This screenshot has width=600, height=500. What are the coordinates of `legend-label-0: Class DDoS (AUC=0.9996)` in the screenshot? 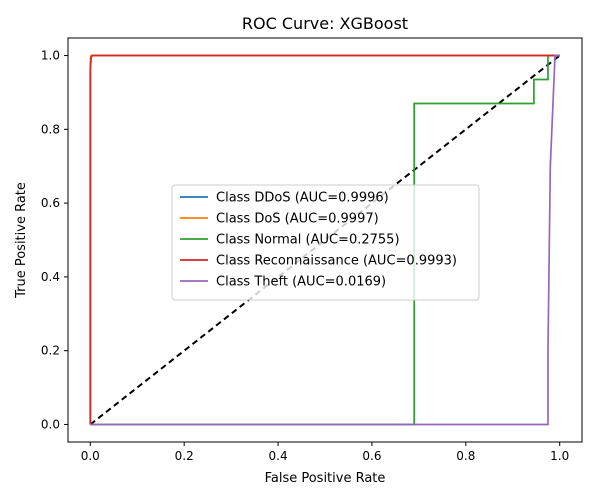 It's located at (302, 198).